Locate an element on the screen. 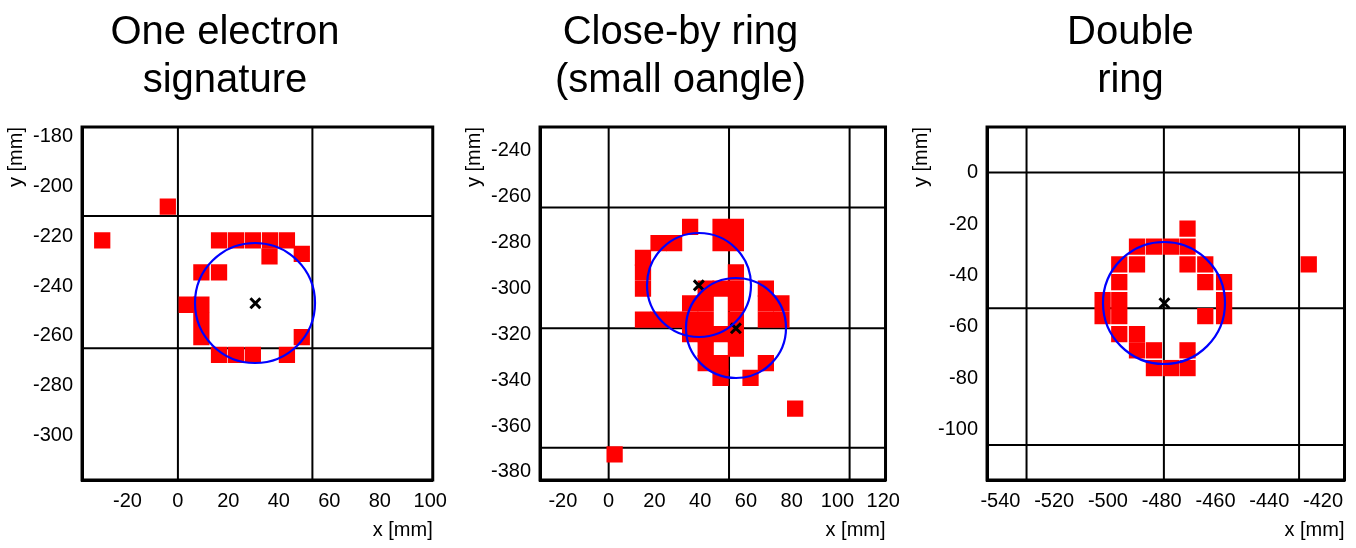 This screenshot has height=548, width=1356. y-tick-label: -60 is located at coordinates (964, 325).